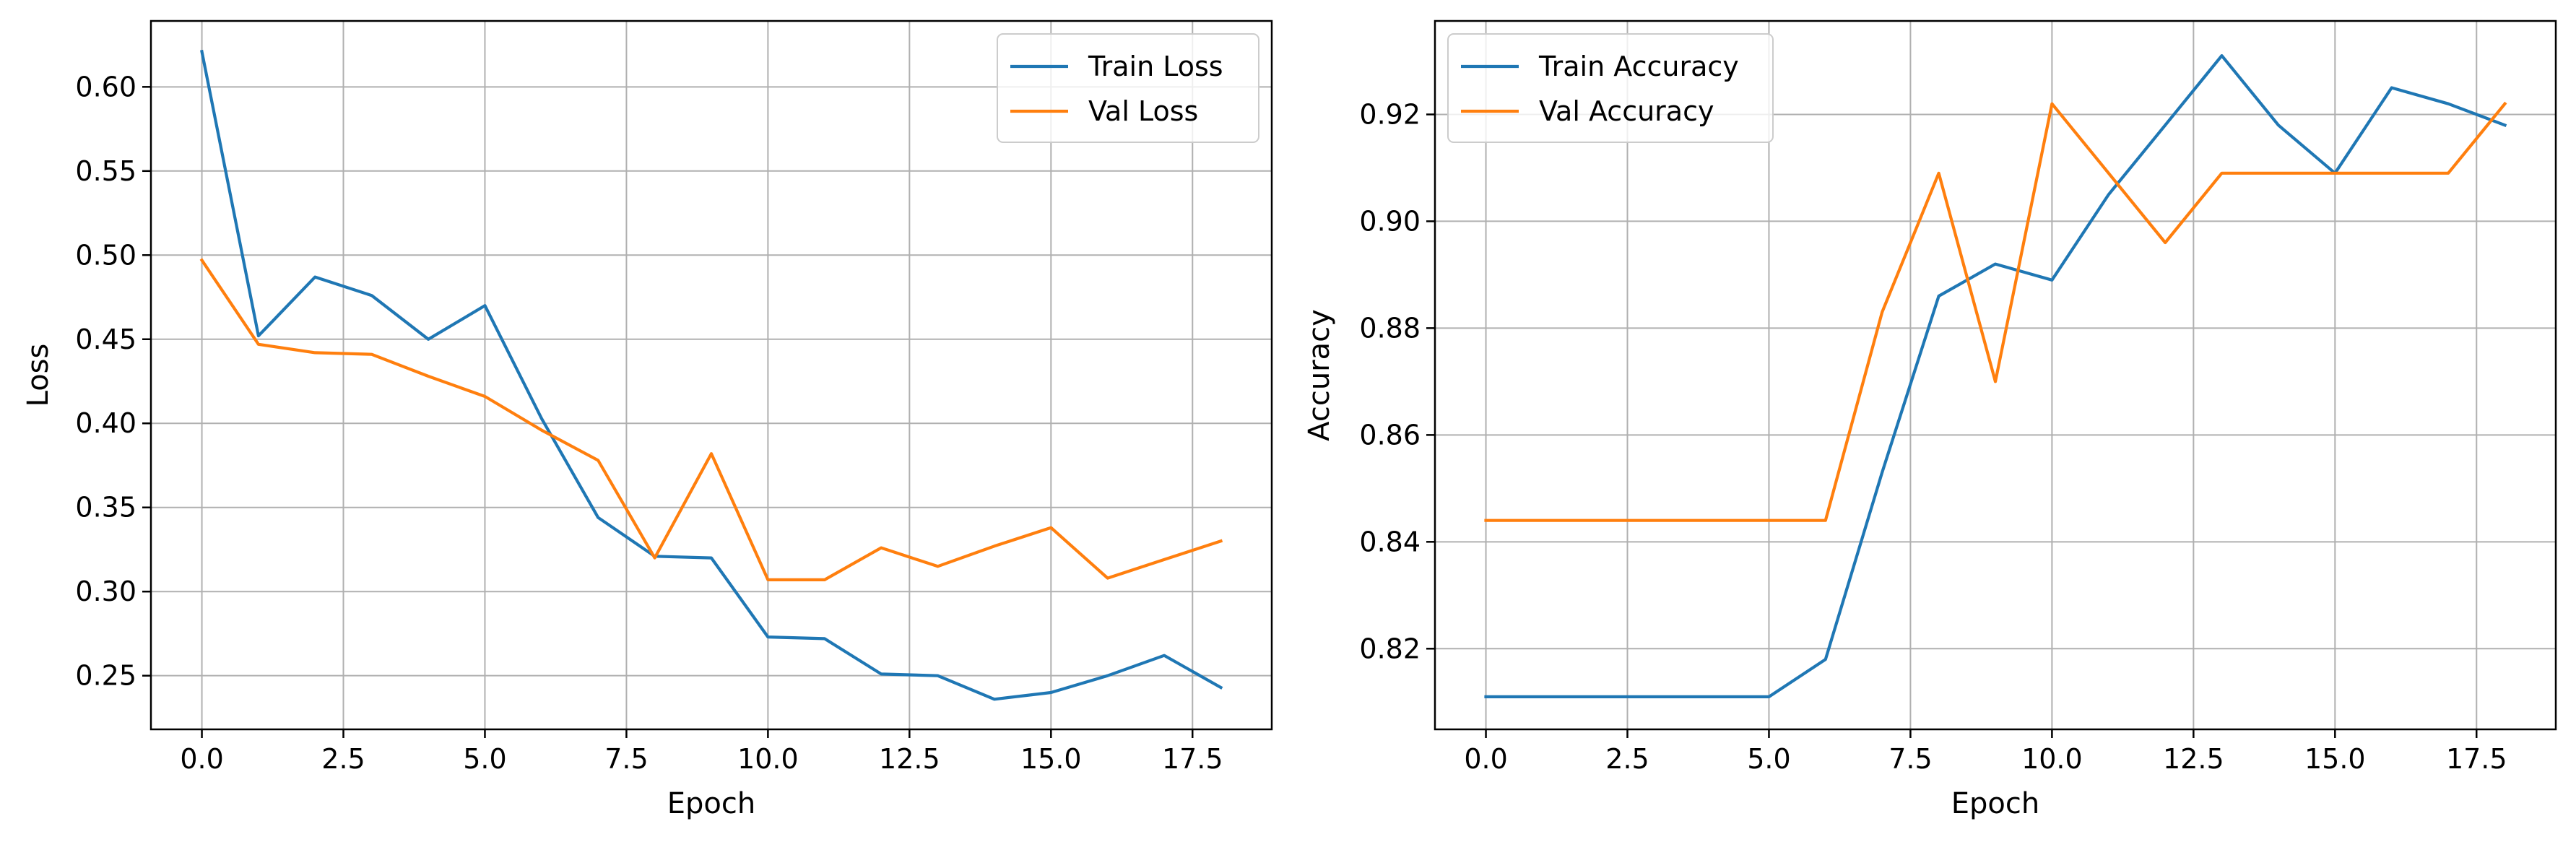 The image size is (2576, 842). Describe the element at coordinates (105, 423) in the screenshot. I see `y-tick-label: 0.40` at that location.